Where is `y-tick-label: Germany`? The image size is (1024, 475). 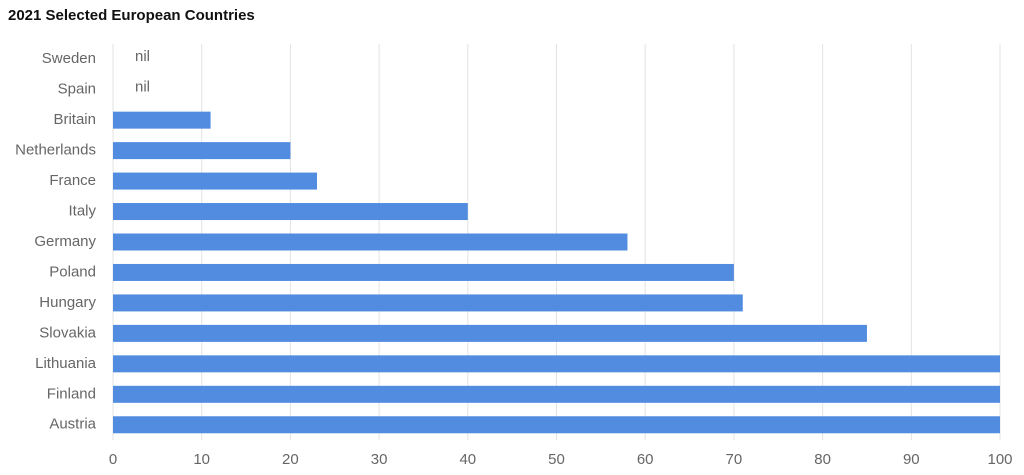
y-tick-label: Germany is located at coordinates (65, 241).